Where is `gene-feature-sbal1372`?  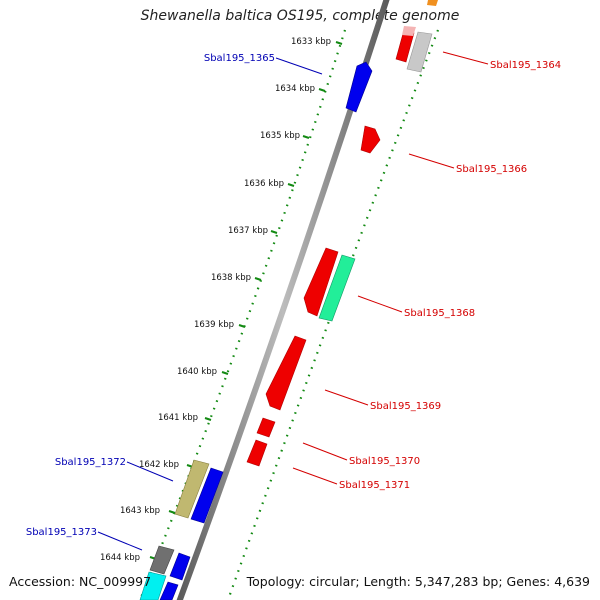 gene-feature-sbal1372 is located at coordinates (192, 489).